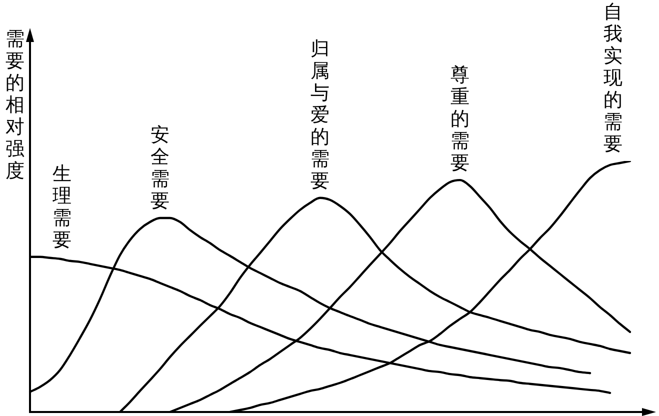 The image size is (659, 416). Describe the element at coordinates (460, 119) in the screenshot. I see `series-label: 尊重的需要` at that location.